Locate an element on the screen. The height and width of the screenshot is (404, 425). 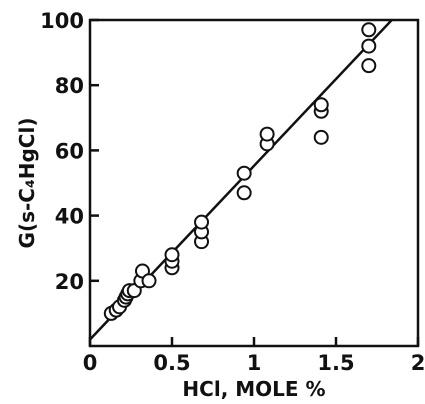
x-tick-label: 1 is located at coordinates (254, 363).